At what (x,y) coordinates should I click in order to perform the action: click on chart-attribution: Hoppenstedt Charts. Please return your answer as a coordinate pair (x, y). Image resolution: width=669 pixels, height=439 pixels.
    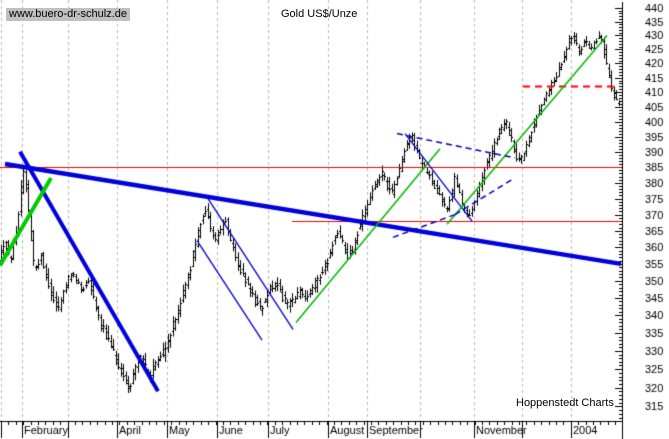
    Looking at the image, I should click on (565, 403).